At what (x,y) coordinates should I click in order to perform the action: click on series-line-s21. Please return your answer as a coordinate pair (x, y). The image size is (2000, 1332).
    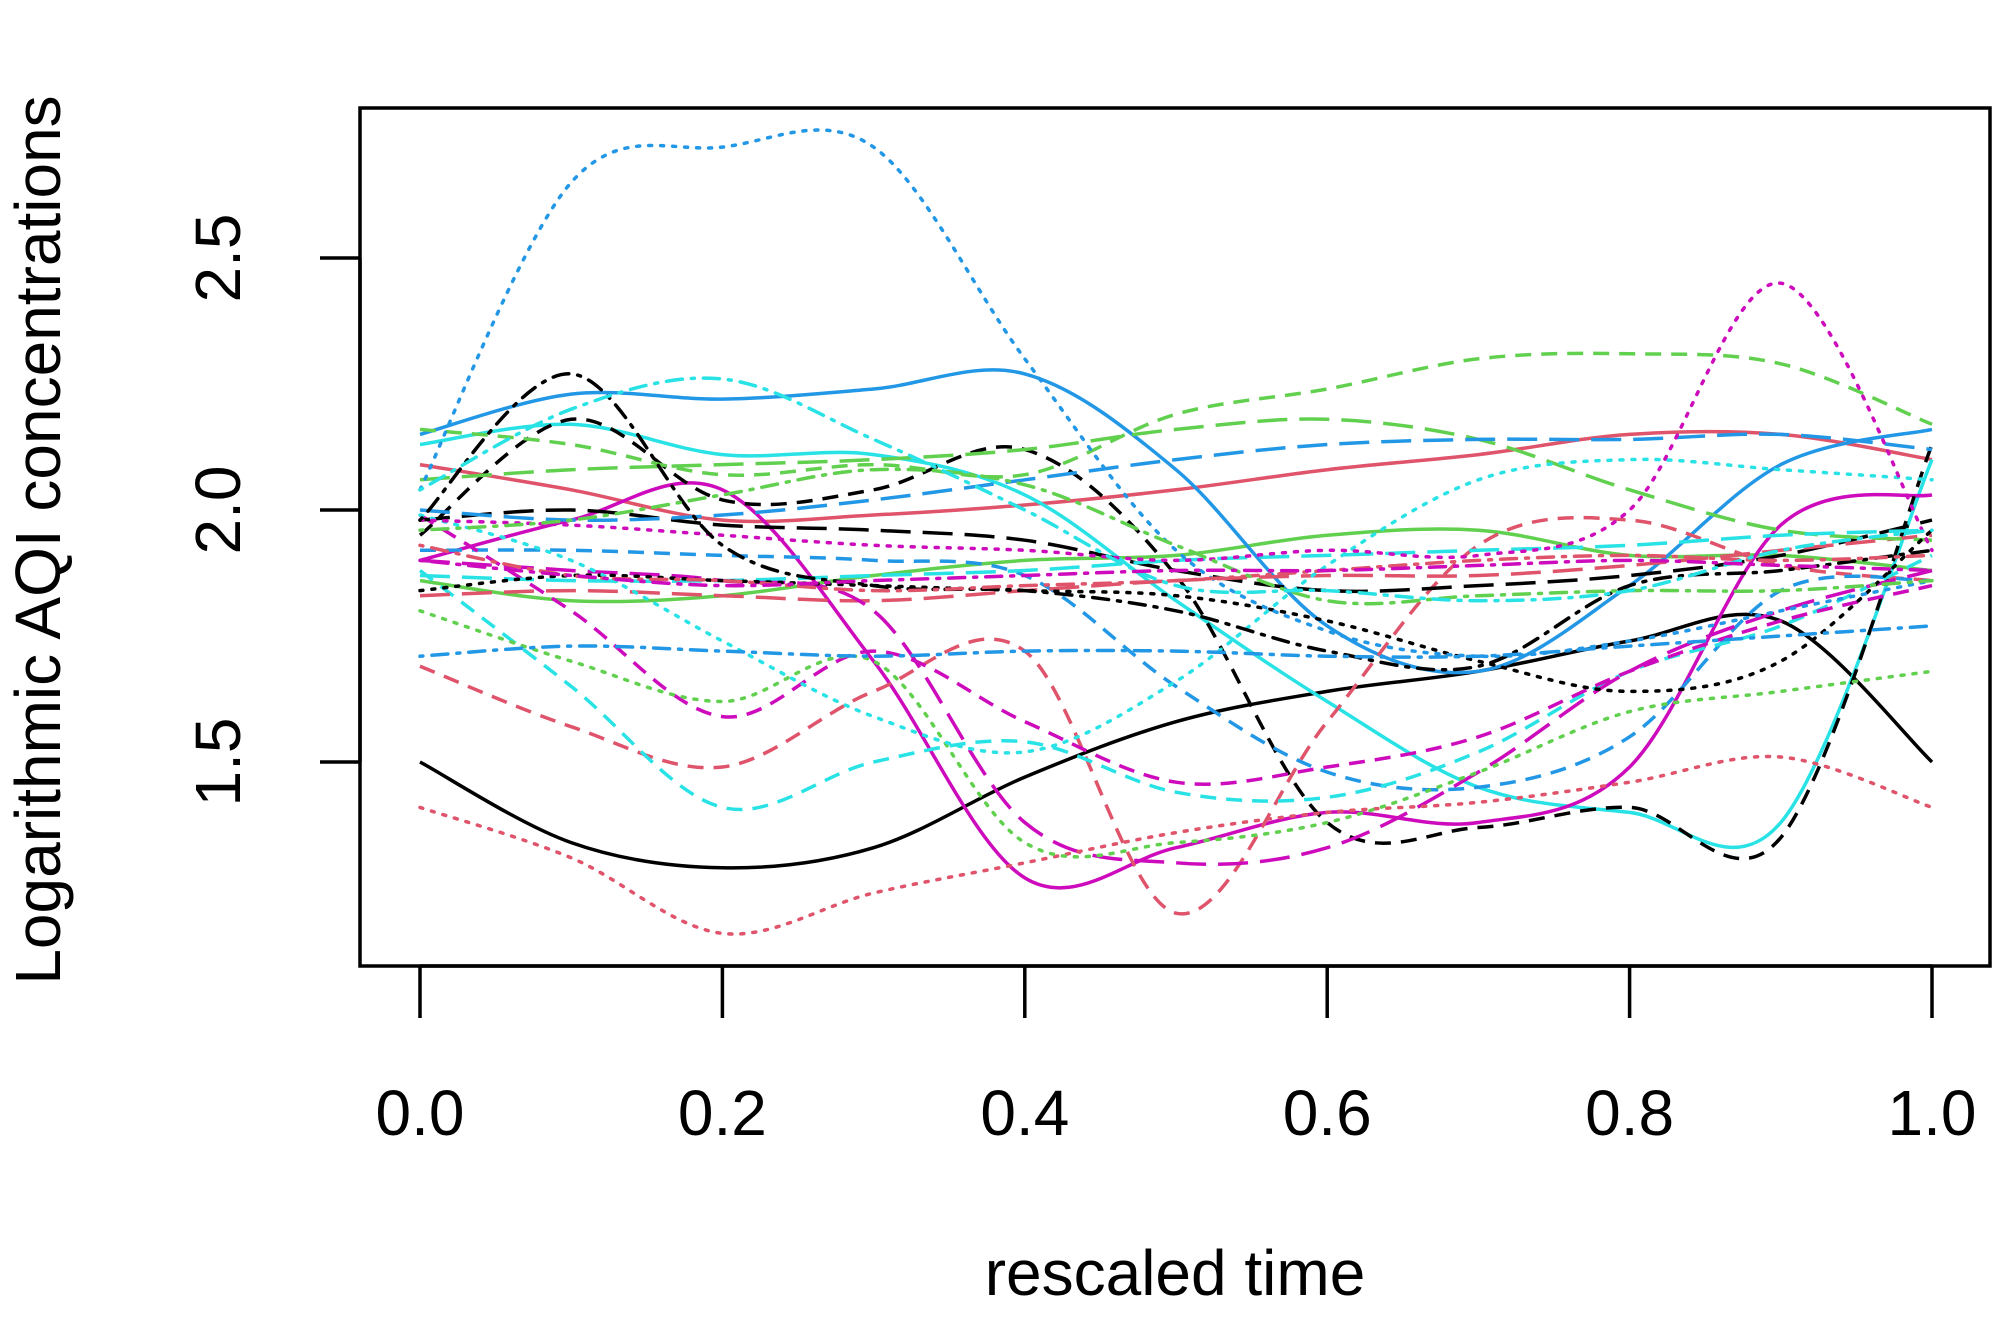
    Looking at the image, I should click on (1176, 734).